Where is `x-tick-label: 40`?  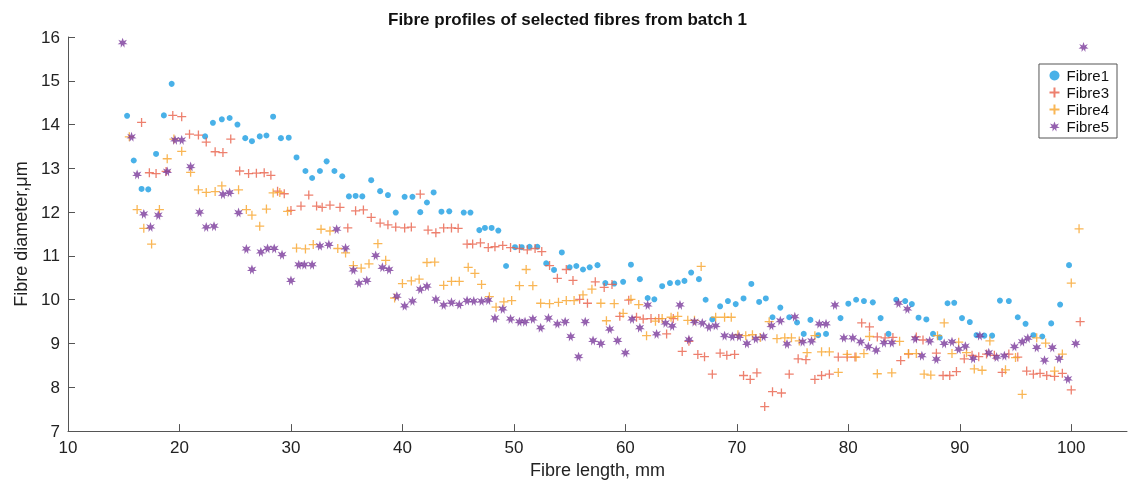
x-tick-label: 40 is located at coordinates (402, 448).